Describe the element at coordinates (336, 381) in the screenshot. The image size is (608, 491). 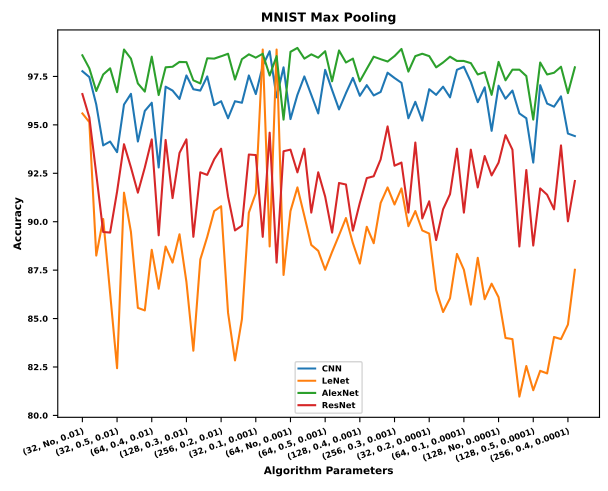
I see `legend-label: LeNet` at that location.